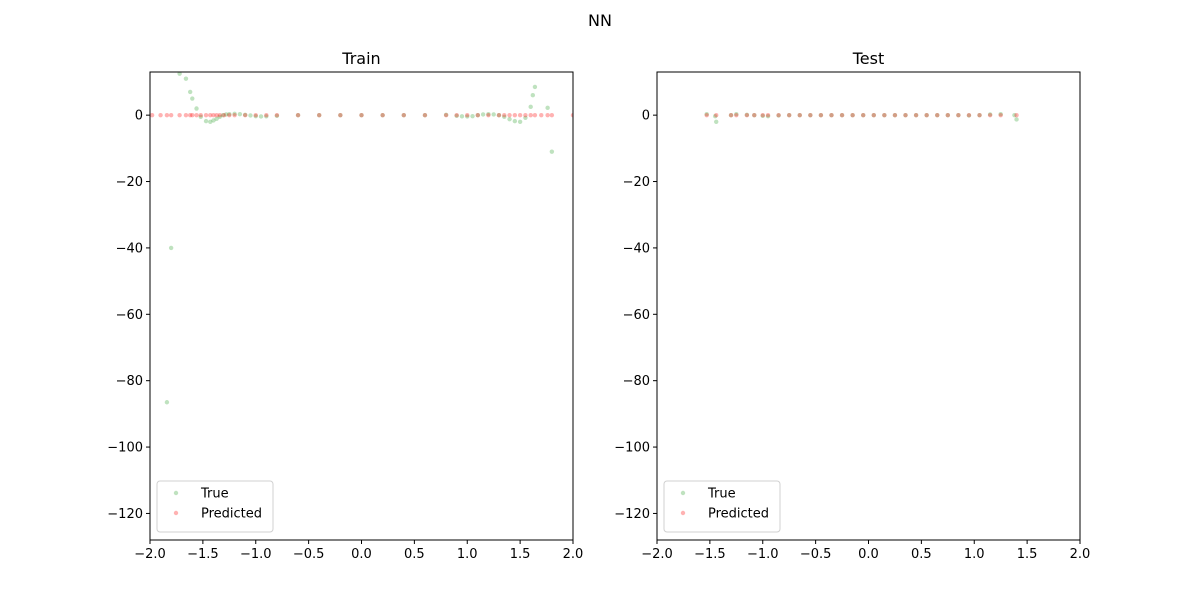 The height and width of the screenshot is (600, 1200). What do you see at coordinates (632, 514) in the screenshot?
I see `y-tick-label: −120` at bounding box center [632, 514].